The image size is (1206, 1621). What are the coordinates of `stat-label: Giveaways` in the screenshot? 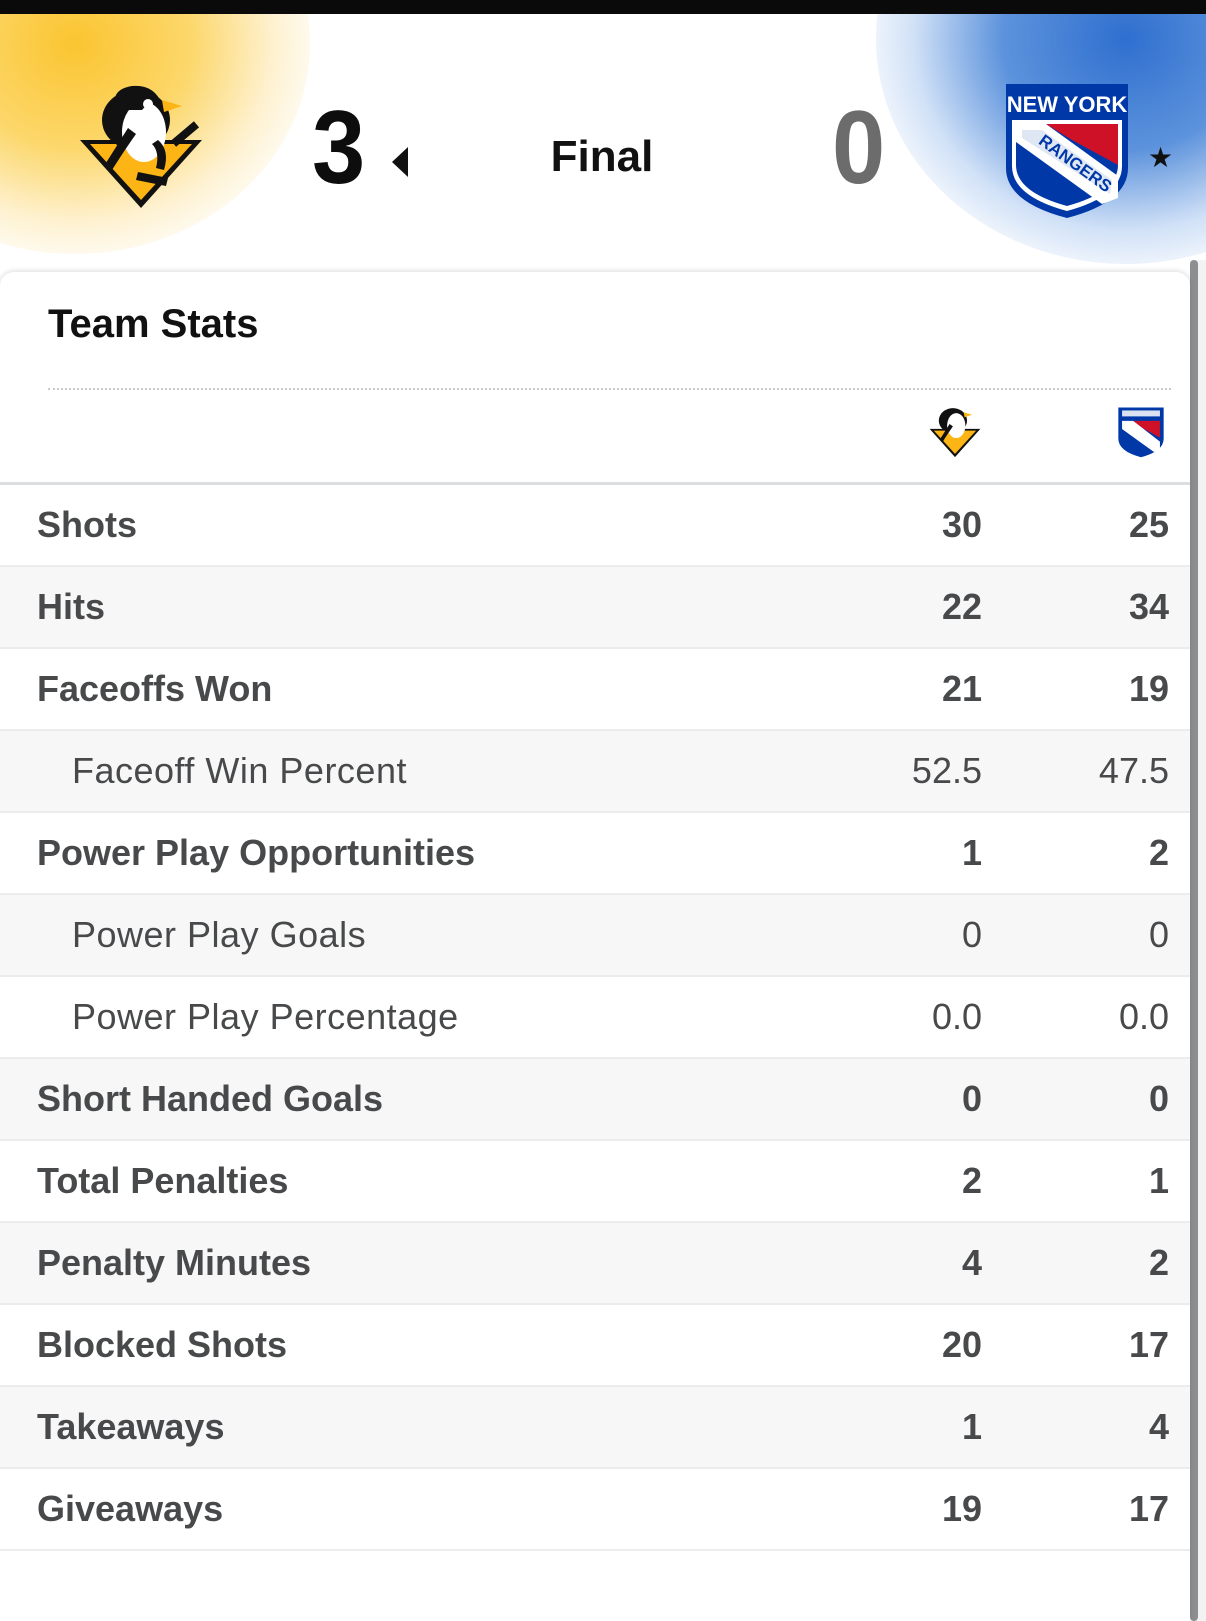 It's located at (130, 1508).